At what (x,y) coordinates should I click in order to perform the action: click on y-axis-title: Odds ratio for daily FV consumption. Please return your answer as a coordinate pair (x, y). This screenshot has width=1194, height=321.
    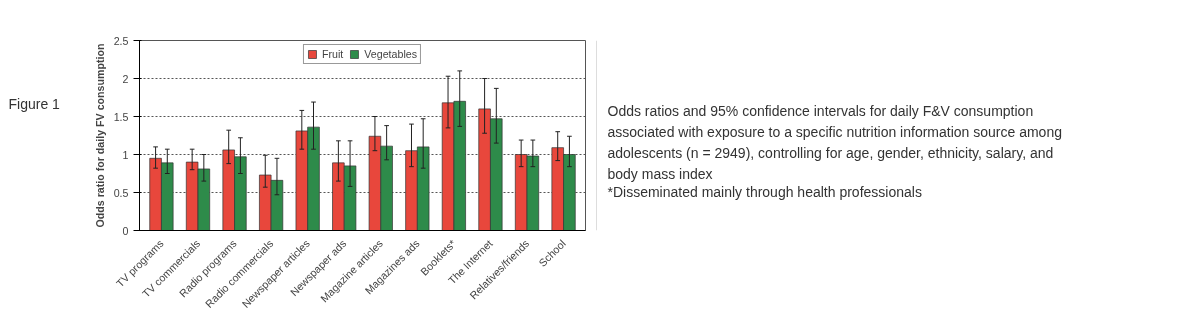
    Looking at the image, I should click on (99, 135).